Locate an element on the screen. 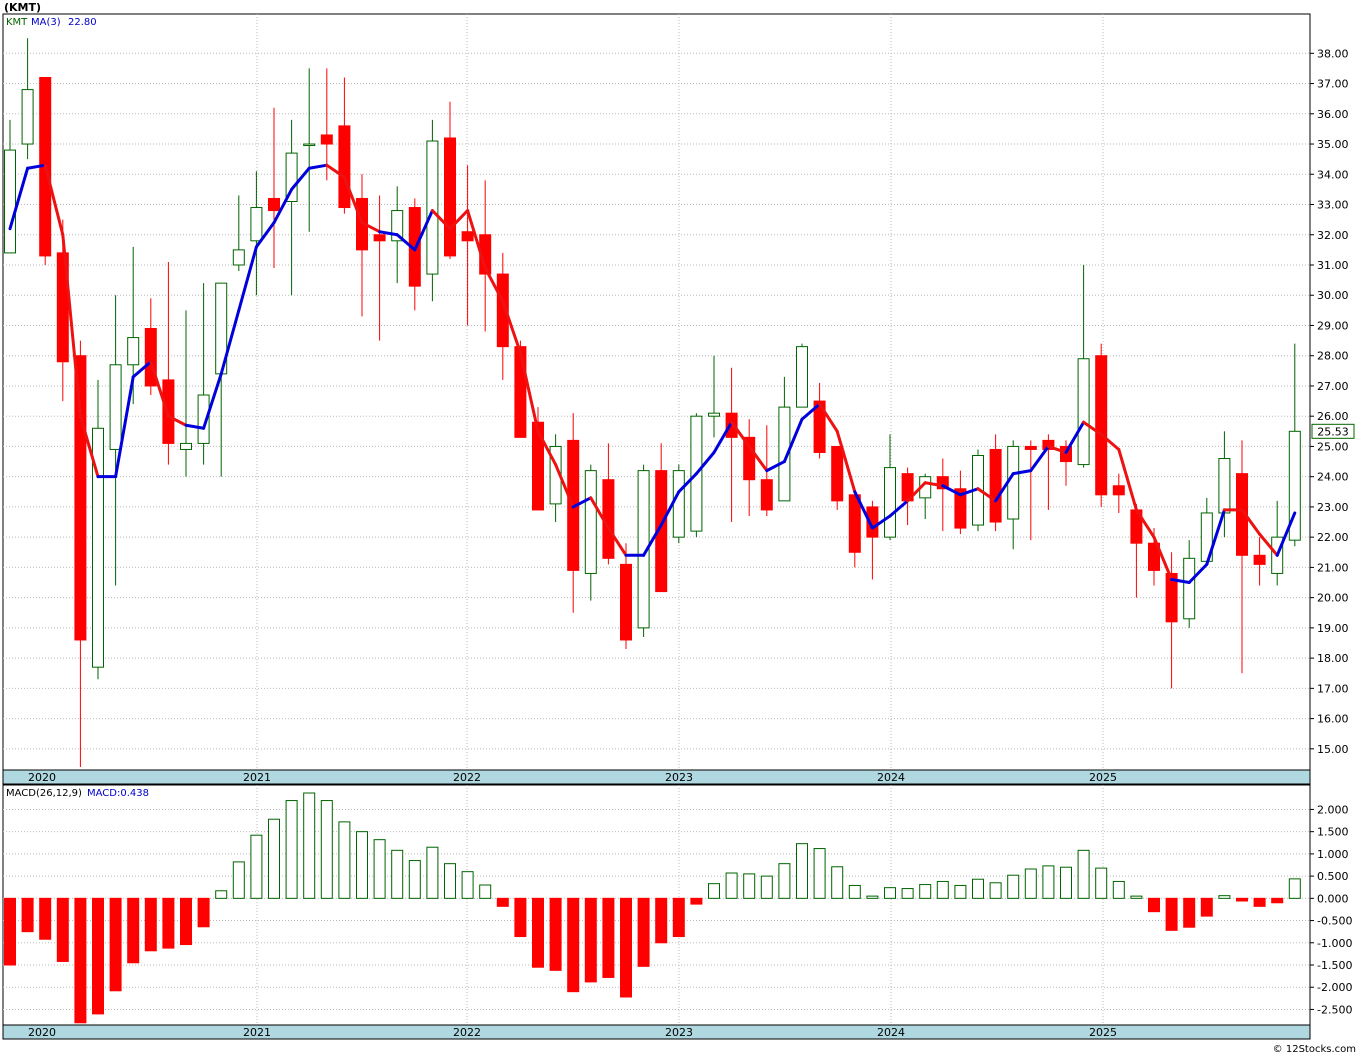 The width and height of the screenshot is (1360, 1056). price-tick-label: 17.00 is located at coordinates (1333, 688).